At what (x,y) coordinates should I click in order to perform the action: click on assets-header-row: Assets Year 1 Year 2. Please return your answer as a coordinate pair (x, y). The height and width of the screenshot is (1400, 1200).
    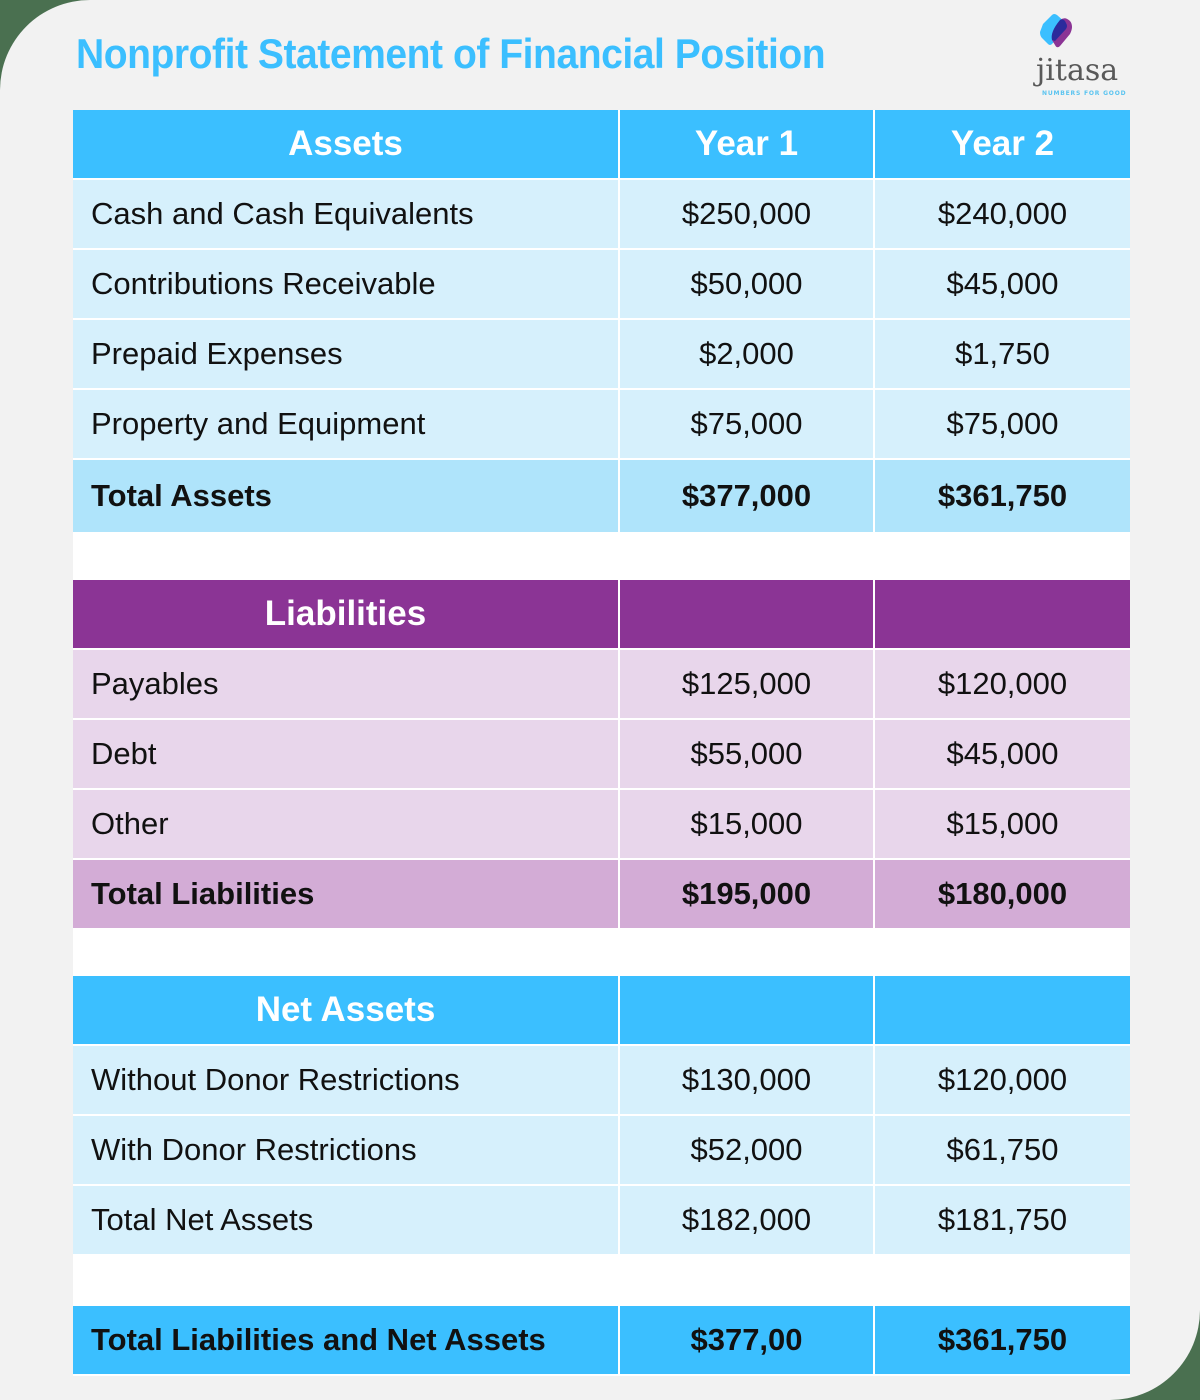
    Looking at the image, I should click on (601, 145).